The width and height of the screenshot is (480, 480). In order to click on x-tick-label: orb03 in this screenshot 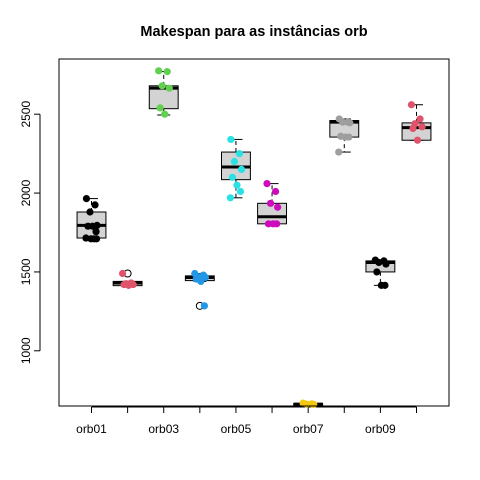, I will do `click(163, 429)`.